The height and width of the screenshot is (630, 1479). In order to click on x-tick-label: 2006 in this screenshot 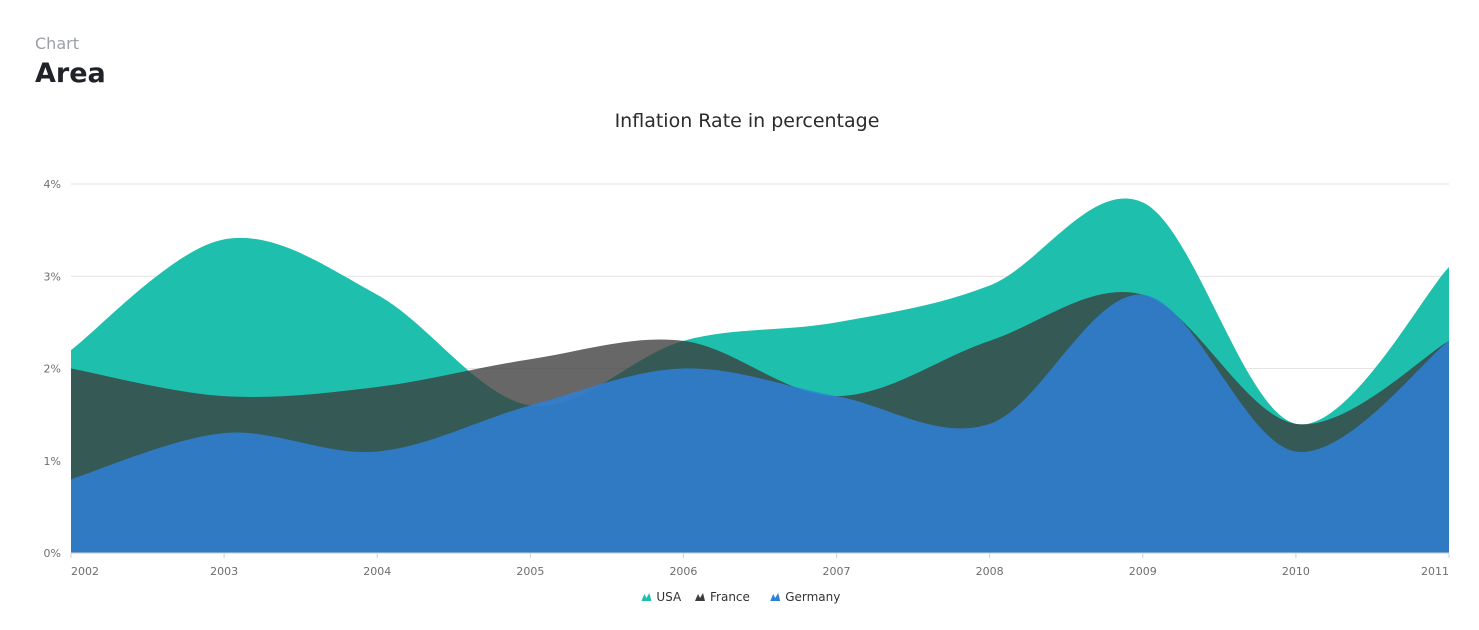, I will do `click(683, 571)`.